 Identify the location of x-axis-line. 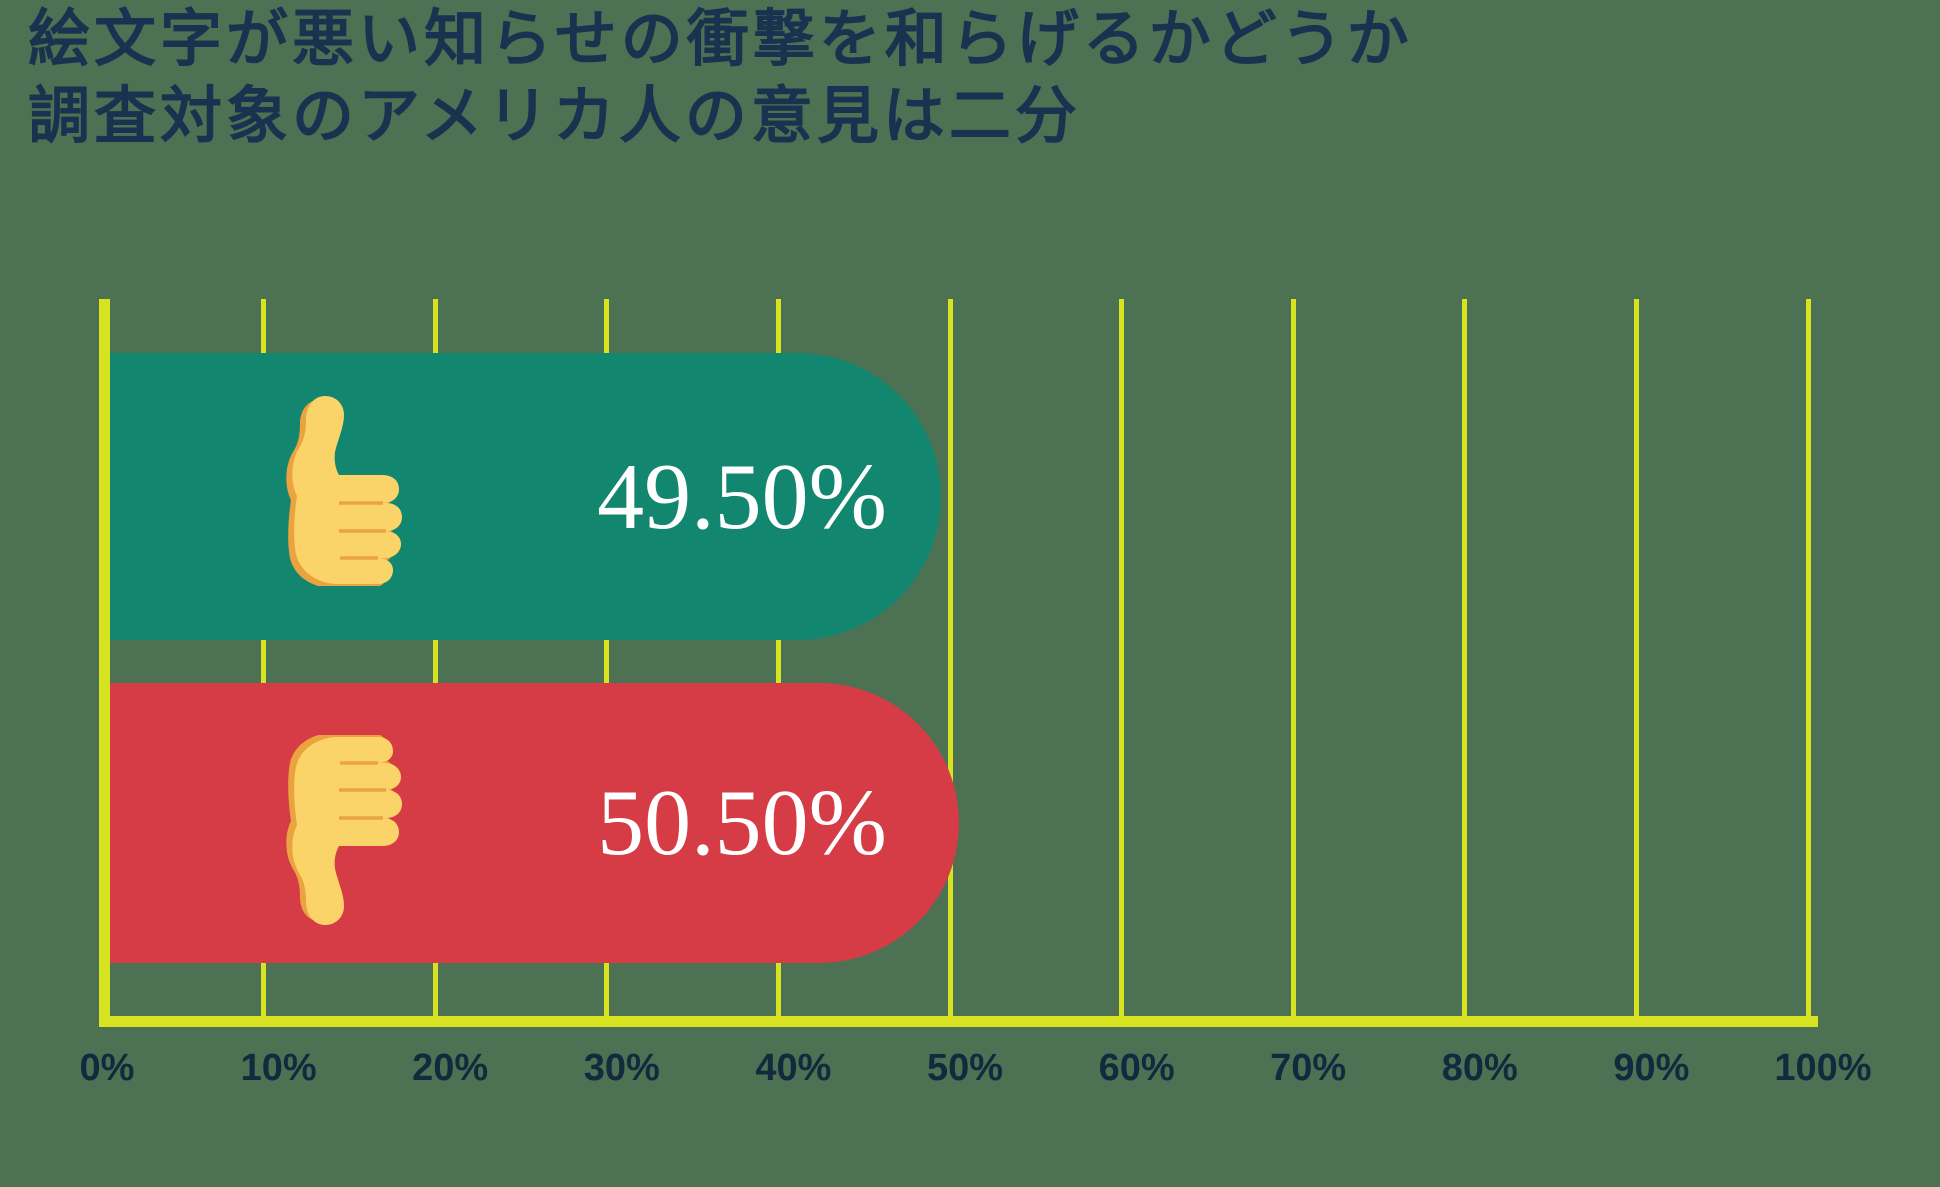
(958, 1021).